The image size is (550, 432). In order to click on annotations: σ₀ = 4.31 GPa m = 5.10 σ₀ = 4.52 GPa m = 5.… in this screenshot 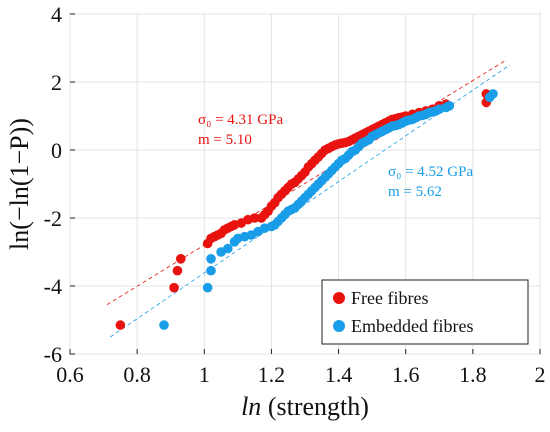, I will do `click(335, 156)`.